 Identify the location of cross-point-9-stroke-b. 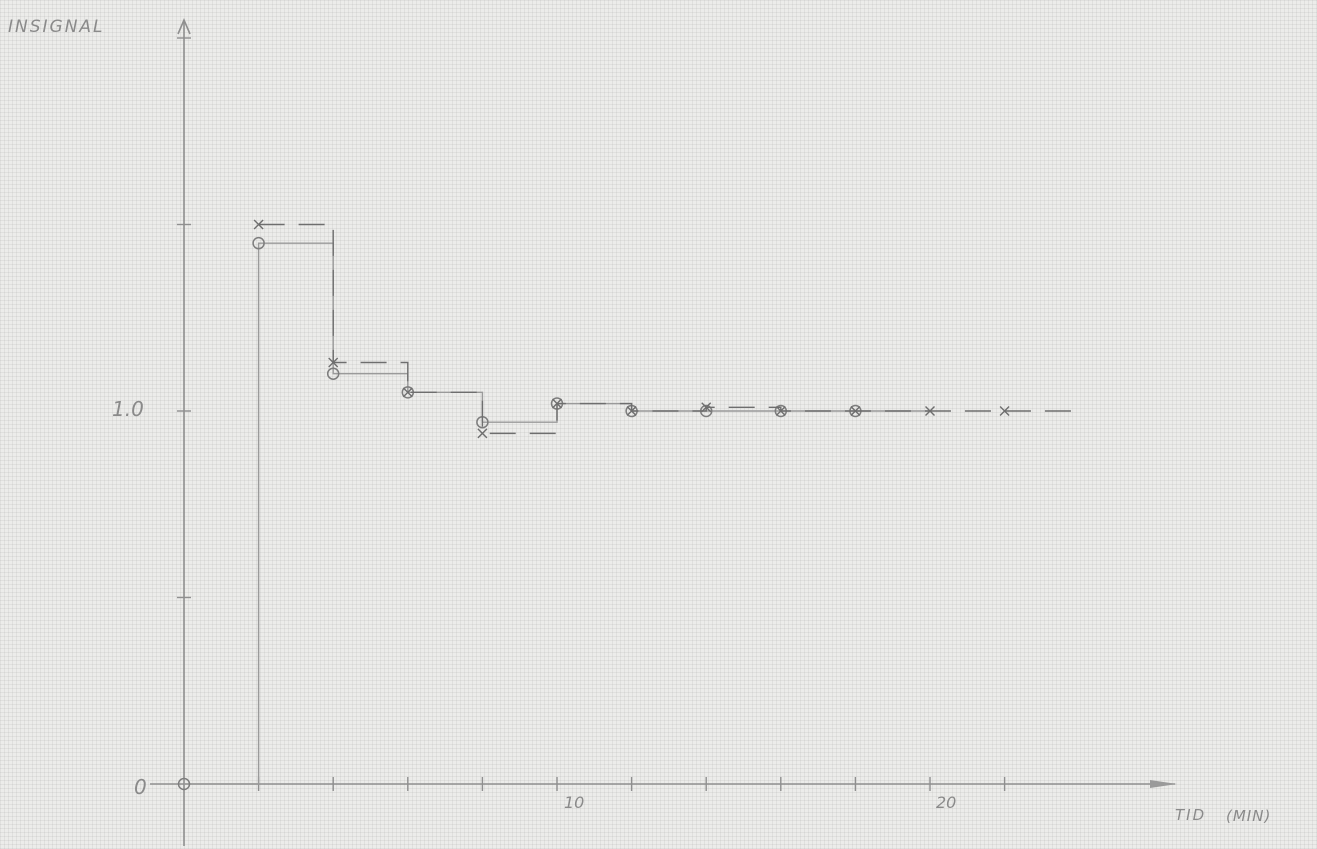
(930, 411).